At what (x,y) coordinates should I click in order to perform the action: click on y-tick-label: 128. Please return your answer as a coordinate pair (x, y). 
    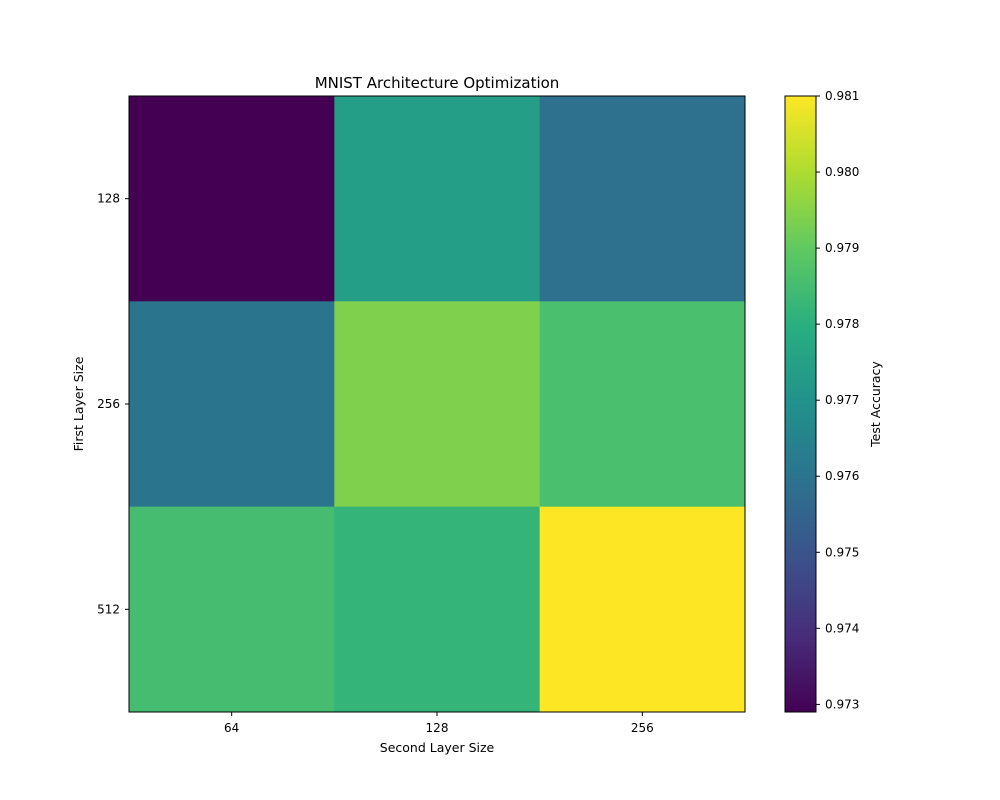
    Looking at the image, I should click on (108, 199).